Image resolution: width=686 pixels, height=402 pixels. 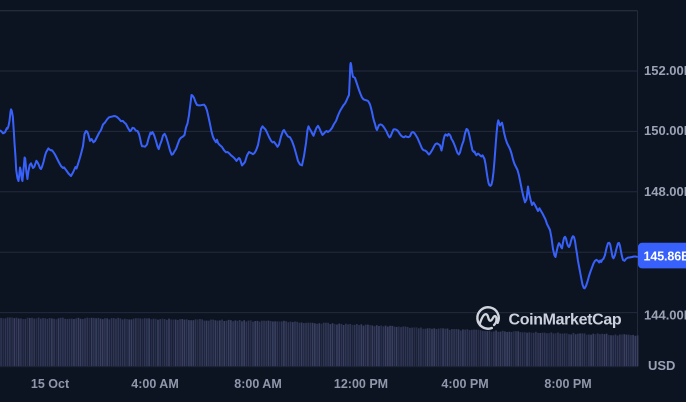 I want to click on svg-text: 4:00 AM, so click(x=154, y=384).